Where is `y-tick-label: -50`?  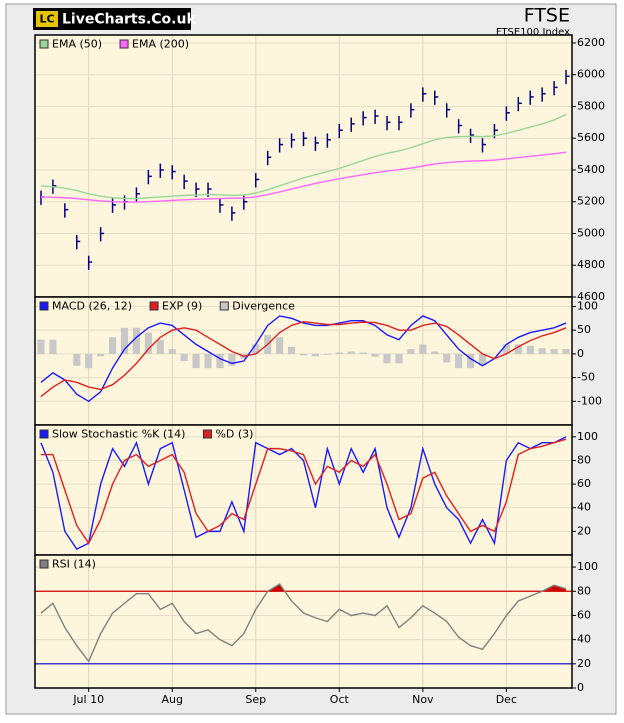
y-tick-label: -50 is located at coordinates (586, 377).